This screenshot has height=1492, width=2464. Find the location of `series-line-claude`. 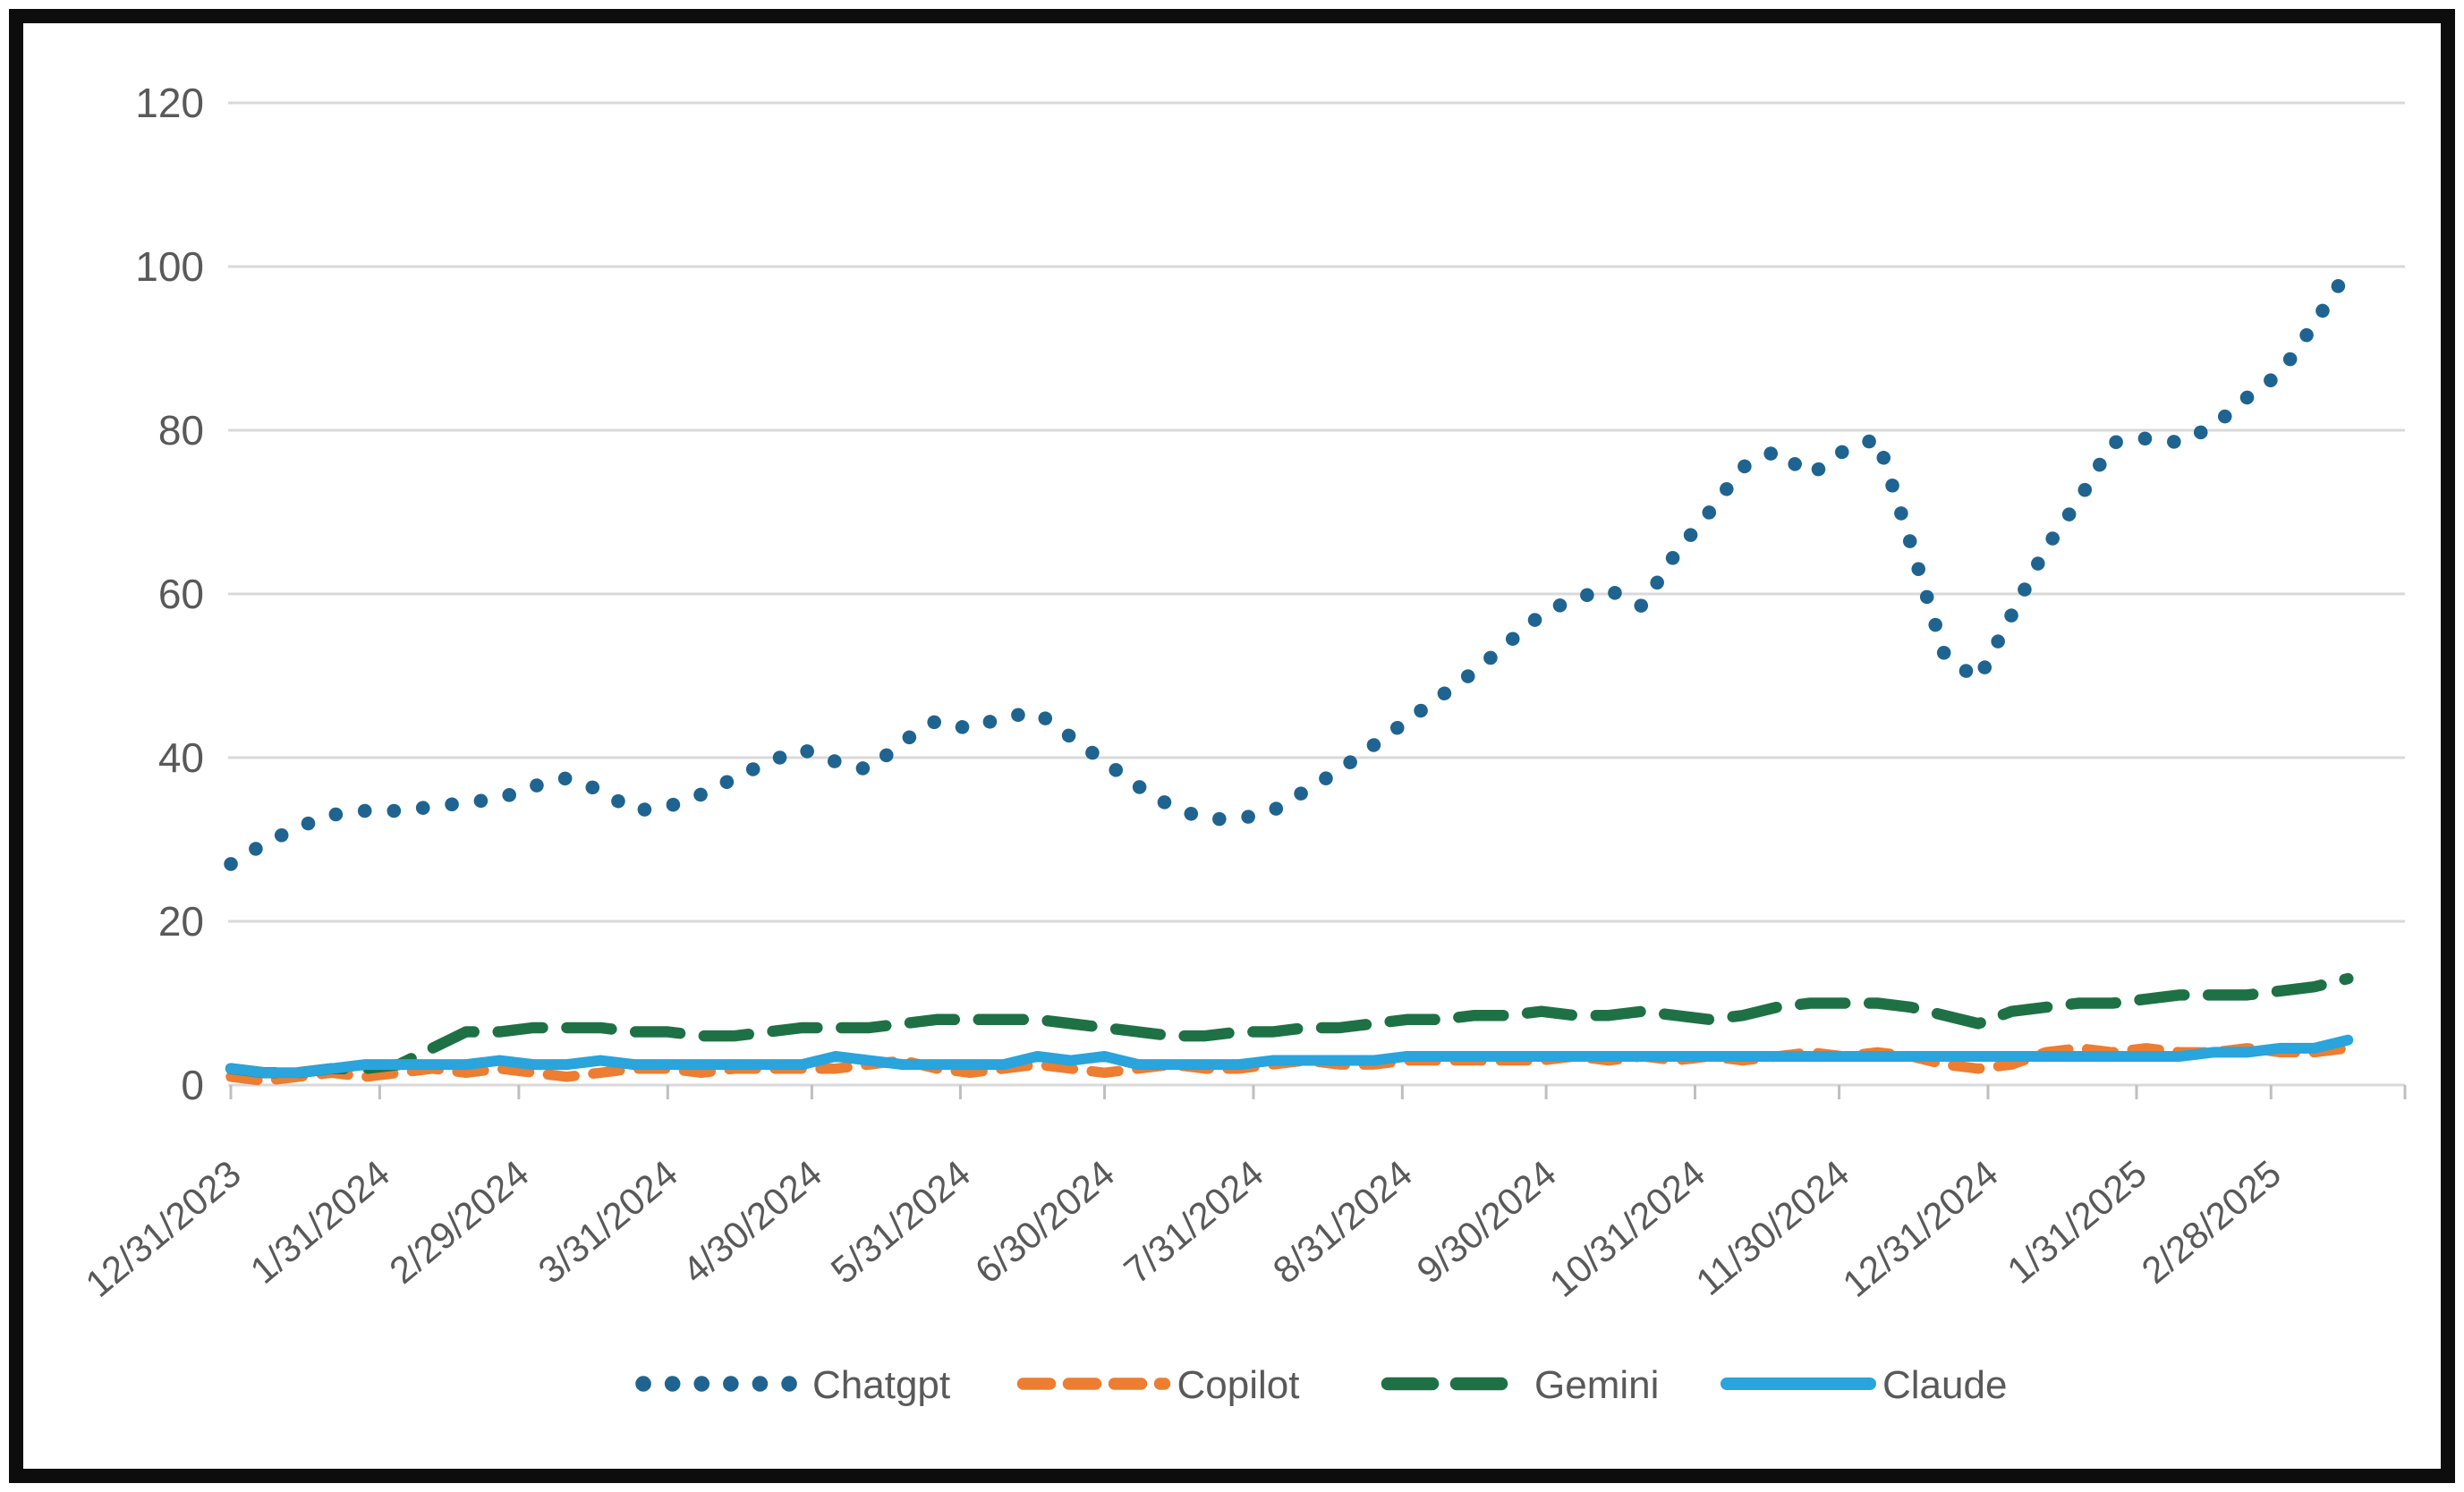

series-line-claude is located at coordinates (1290, 1056).